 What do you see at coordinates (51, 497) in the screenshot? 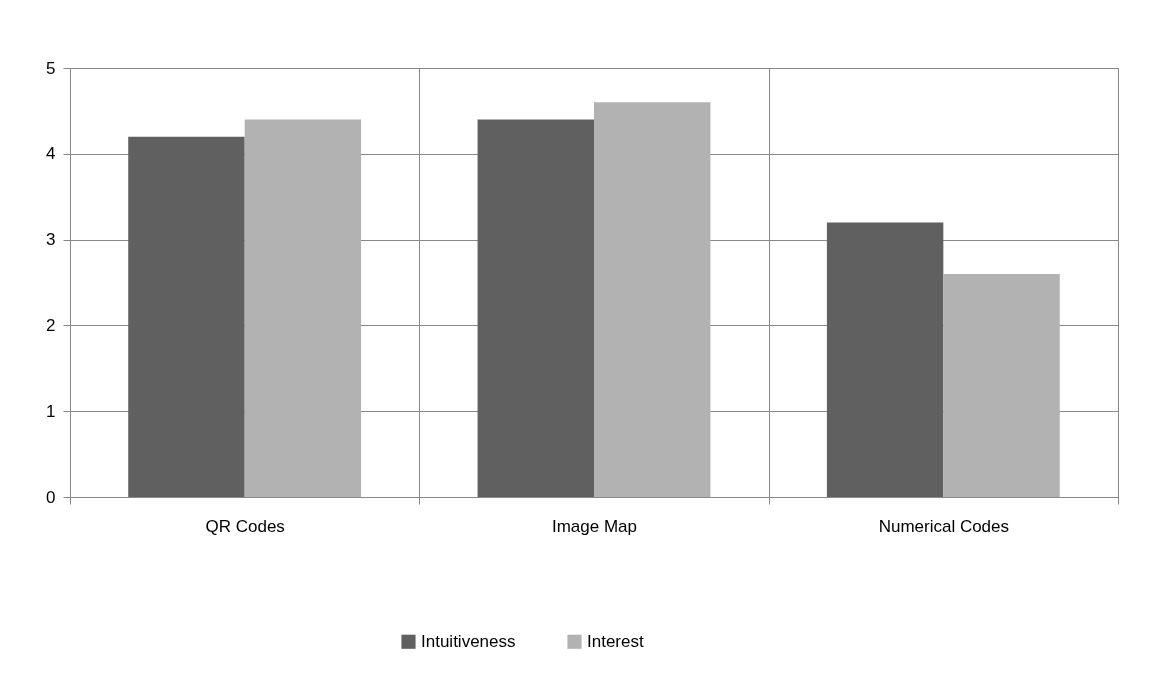
I see `y-tick-label: 0` at bounding box center [51, 497].